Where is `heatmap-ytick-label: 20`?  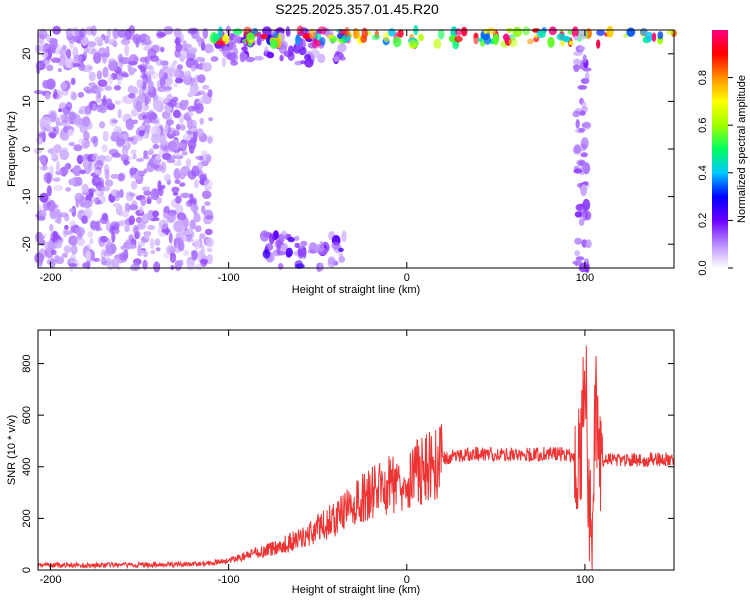
heatmap-ytick-label: 20 is located at coordinates (27, 54).